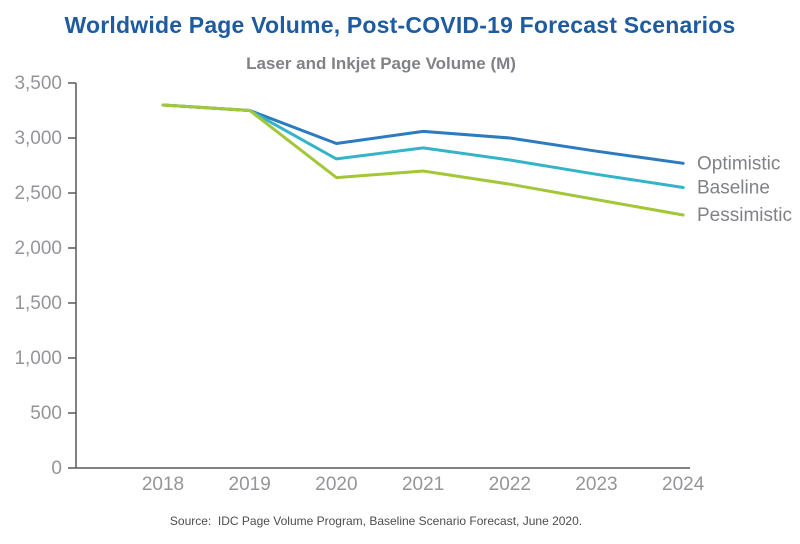 The height and width of the screenshot is (544, 800). I want to click on x-tick-label: 2018, so click(163, 484).